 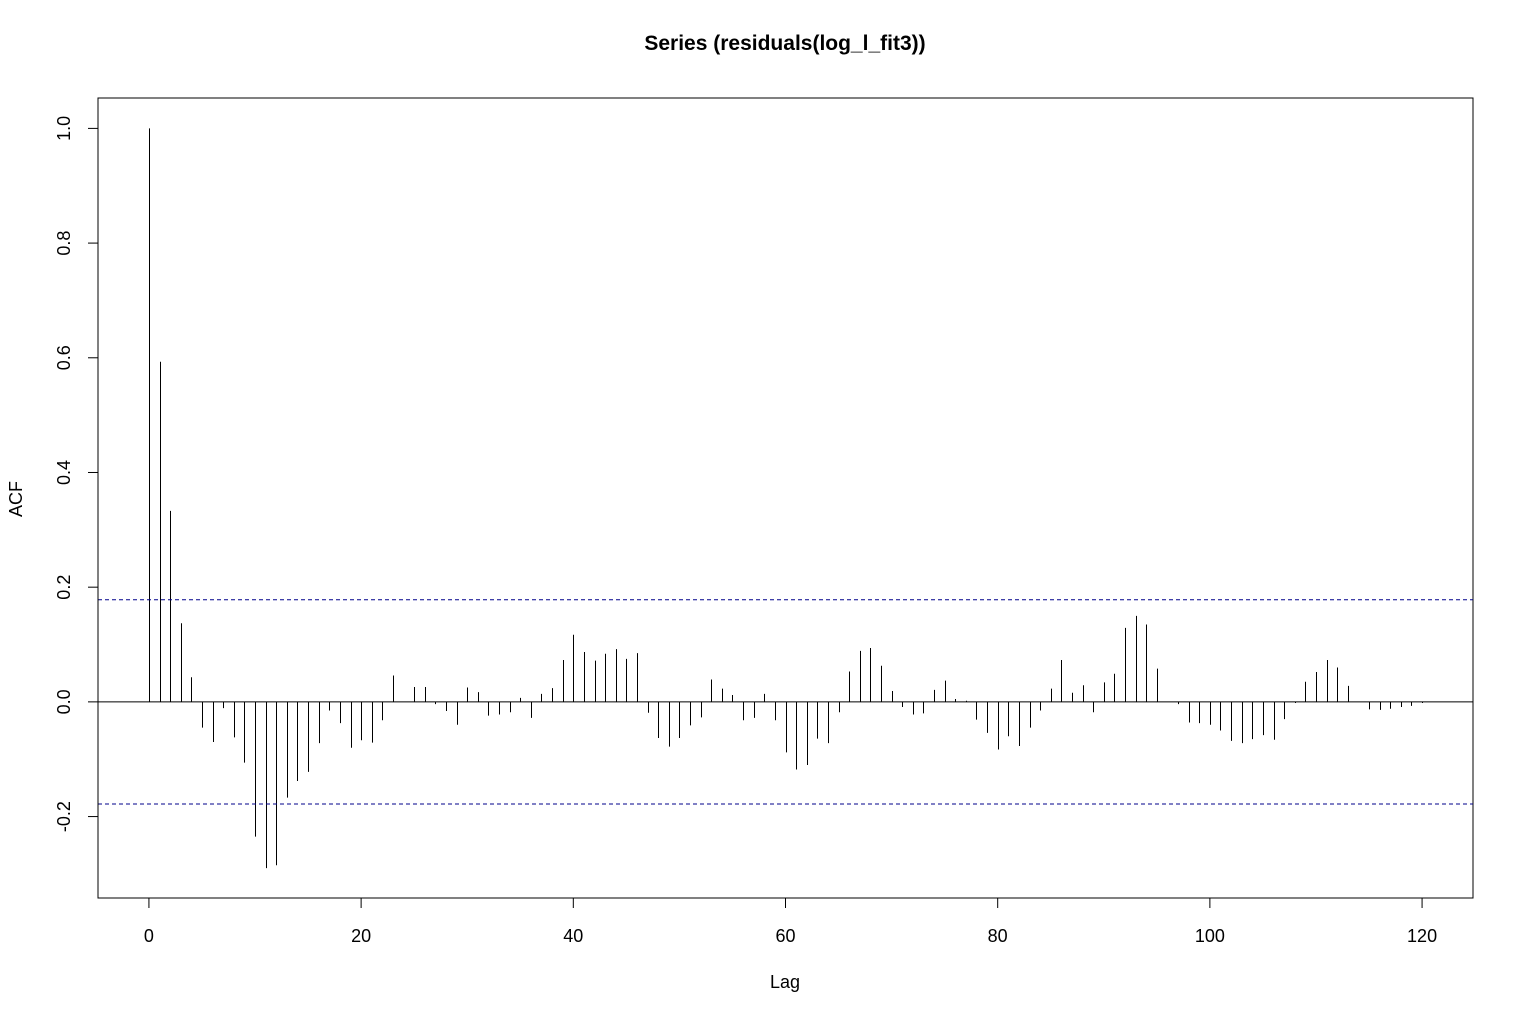 What do you see at coordinates (64, 816) in the screenshot?
I see `y-tick-label-0: -0.2` at bounding box center [64, 816].